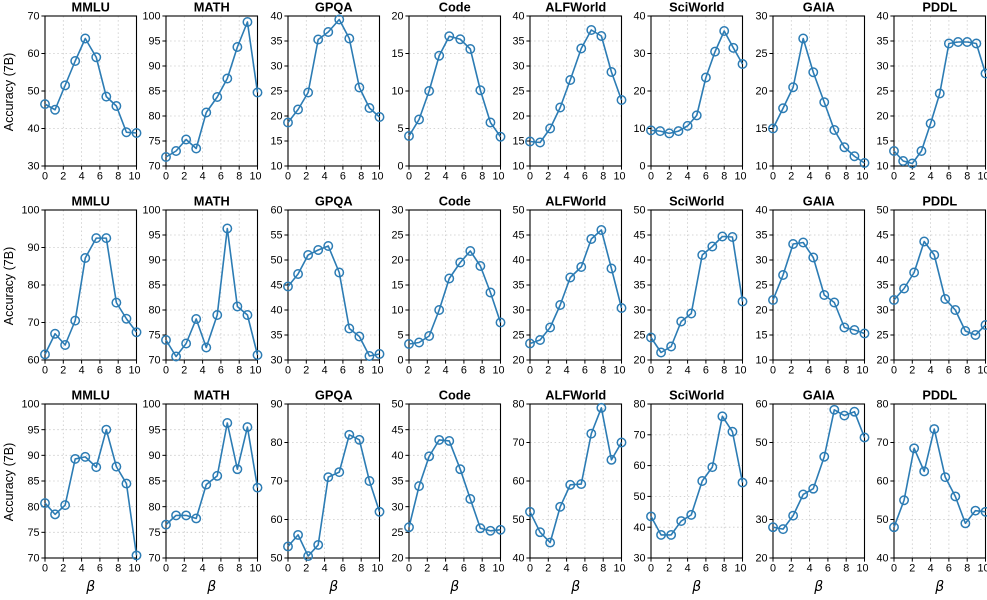 The height and width of the screenshot is (600, 987). Describe the element at coordinates (155, 142) in the screenshot. I see `y-tick-label: 75` at that location.